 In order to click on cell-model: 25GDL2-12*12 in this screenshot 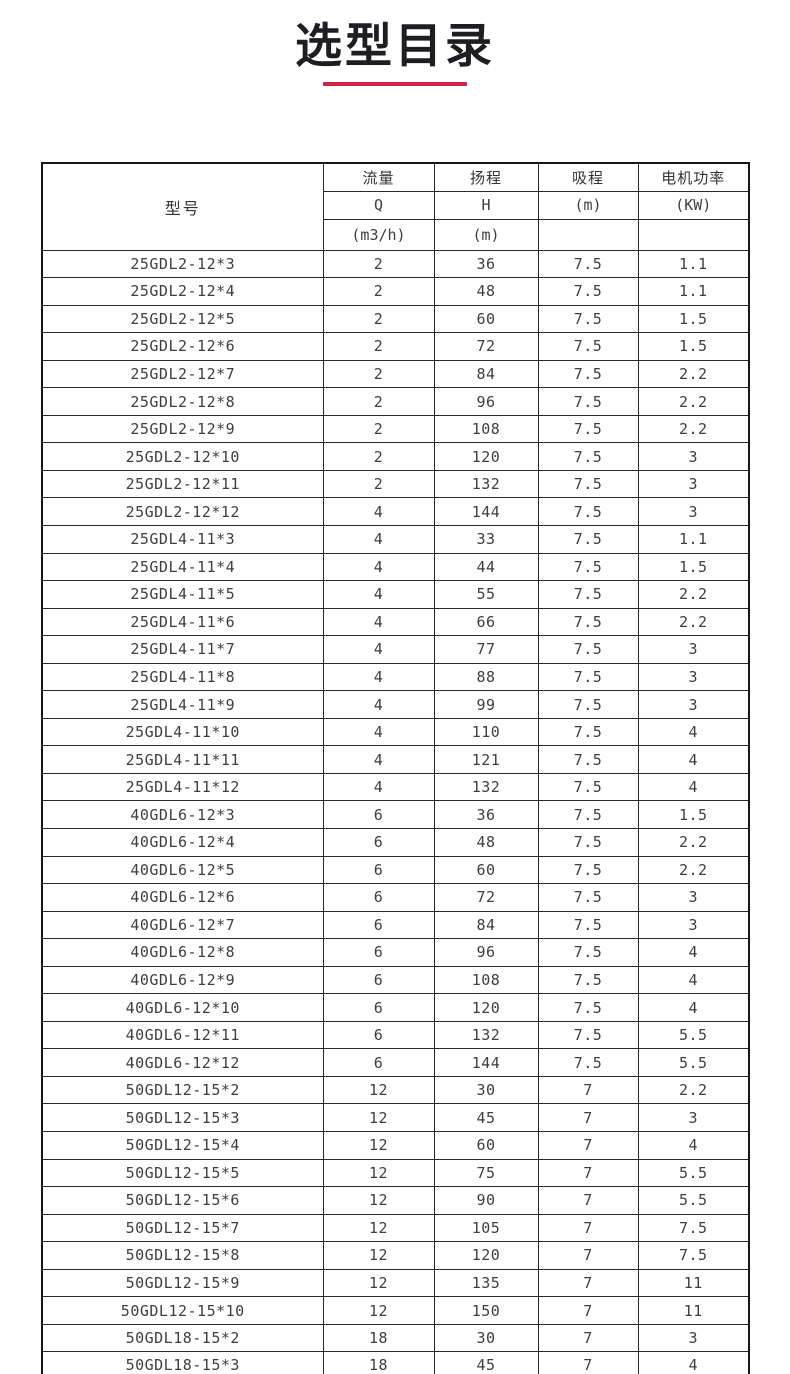, I will do `click(182, 511)`.